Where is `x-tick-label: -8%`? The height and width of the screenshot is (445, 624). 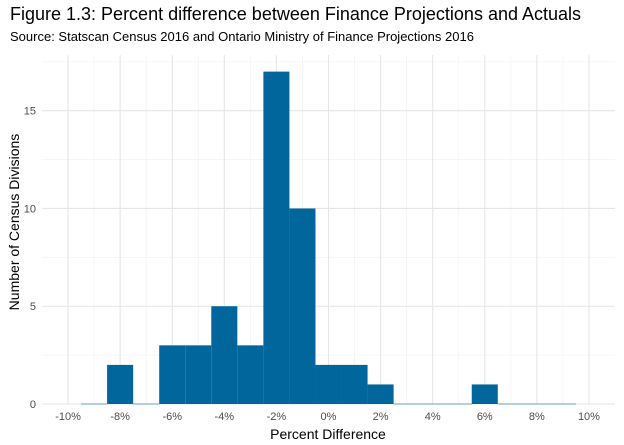 x-tick-label: -8% is located at coordinates (120, 417).